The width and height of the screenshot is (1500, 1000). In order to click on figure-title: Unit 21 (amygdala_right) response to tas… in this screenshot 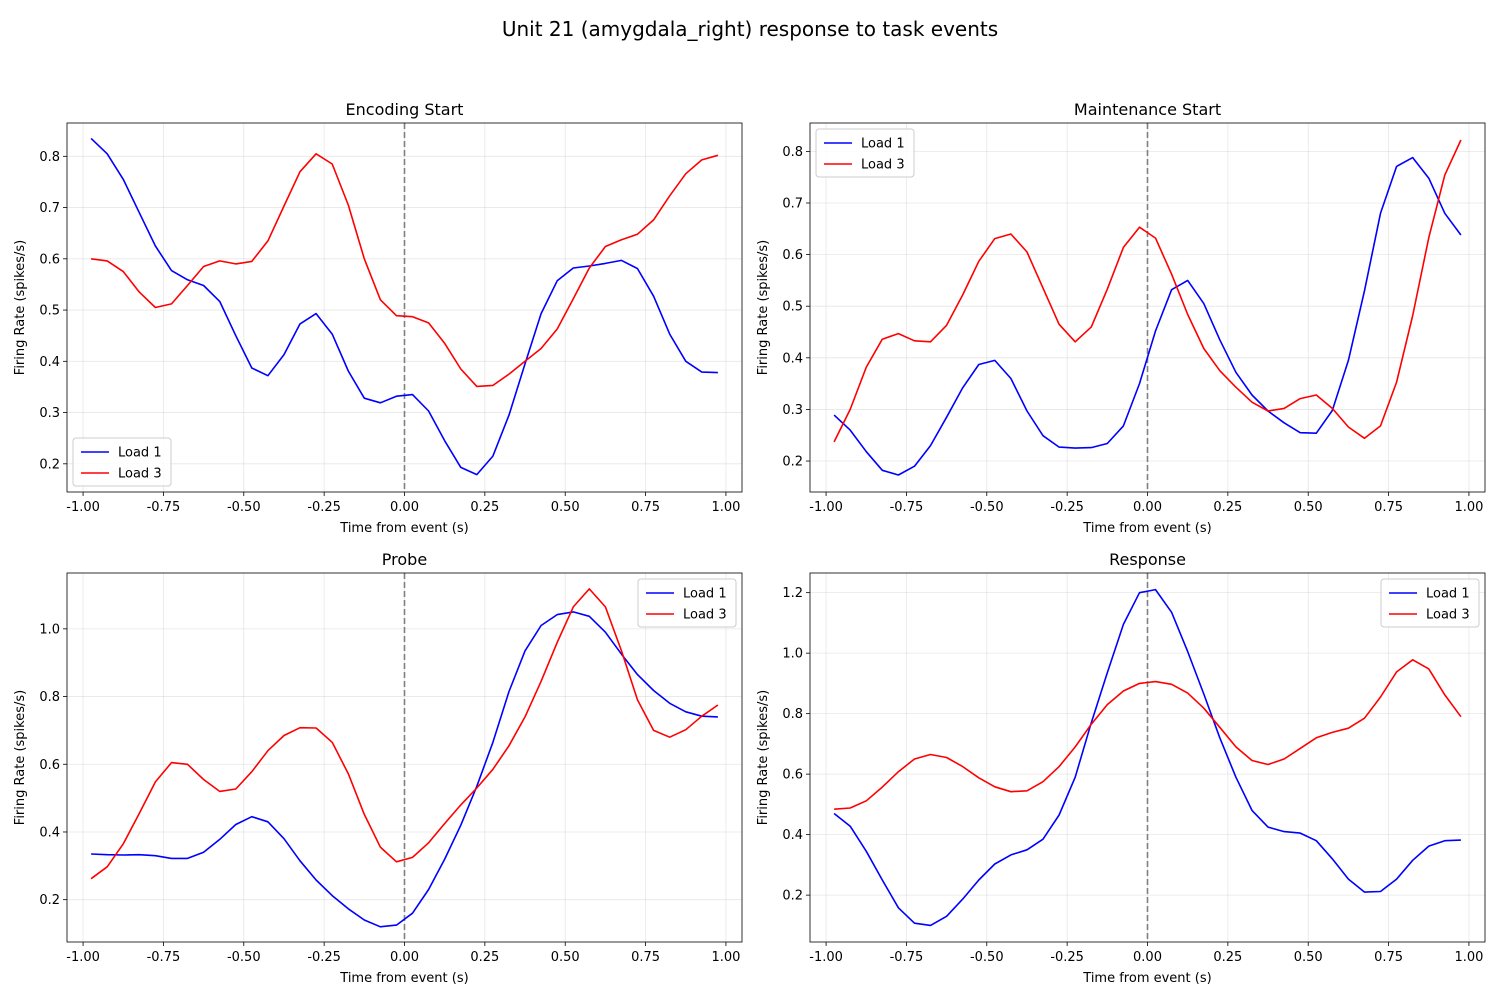, I will do `click(750, 29)`.